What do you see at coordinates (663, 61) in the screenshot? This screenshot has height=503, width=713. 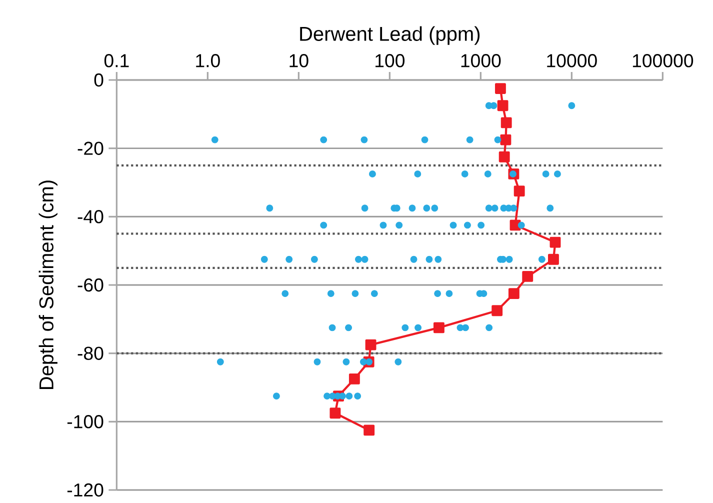 I see `x-tick-label: 100000` at bounding box center [663, 61].